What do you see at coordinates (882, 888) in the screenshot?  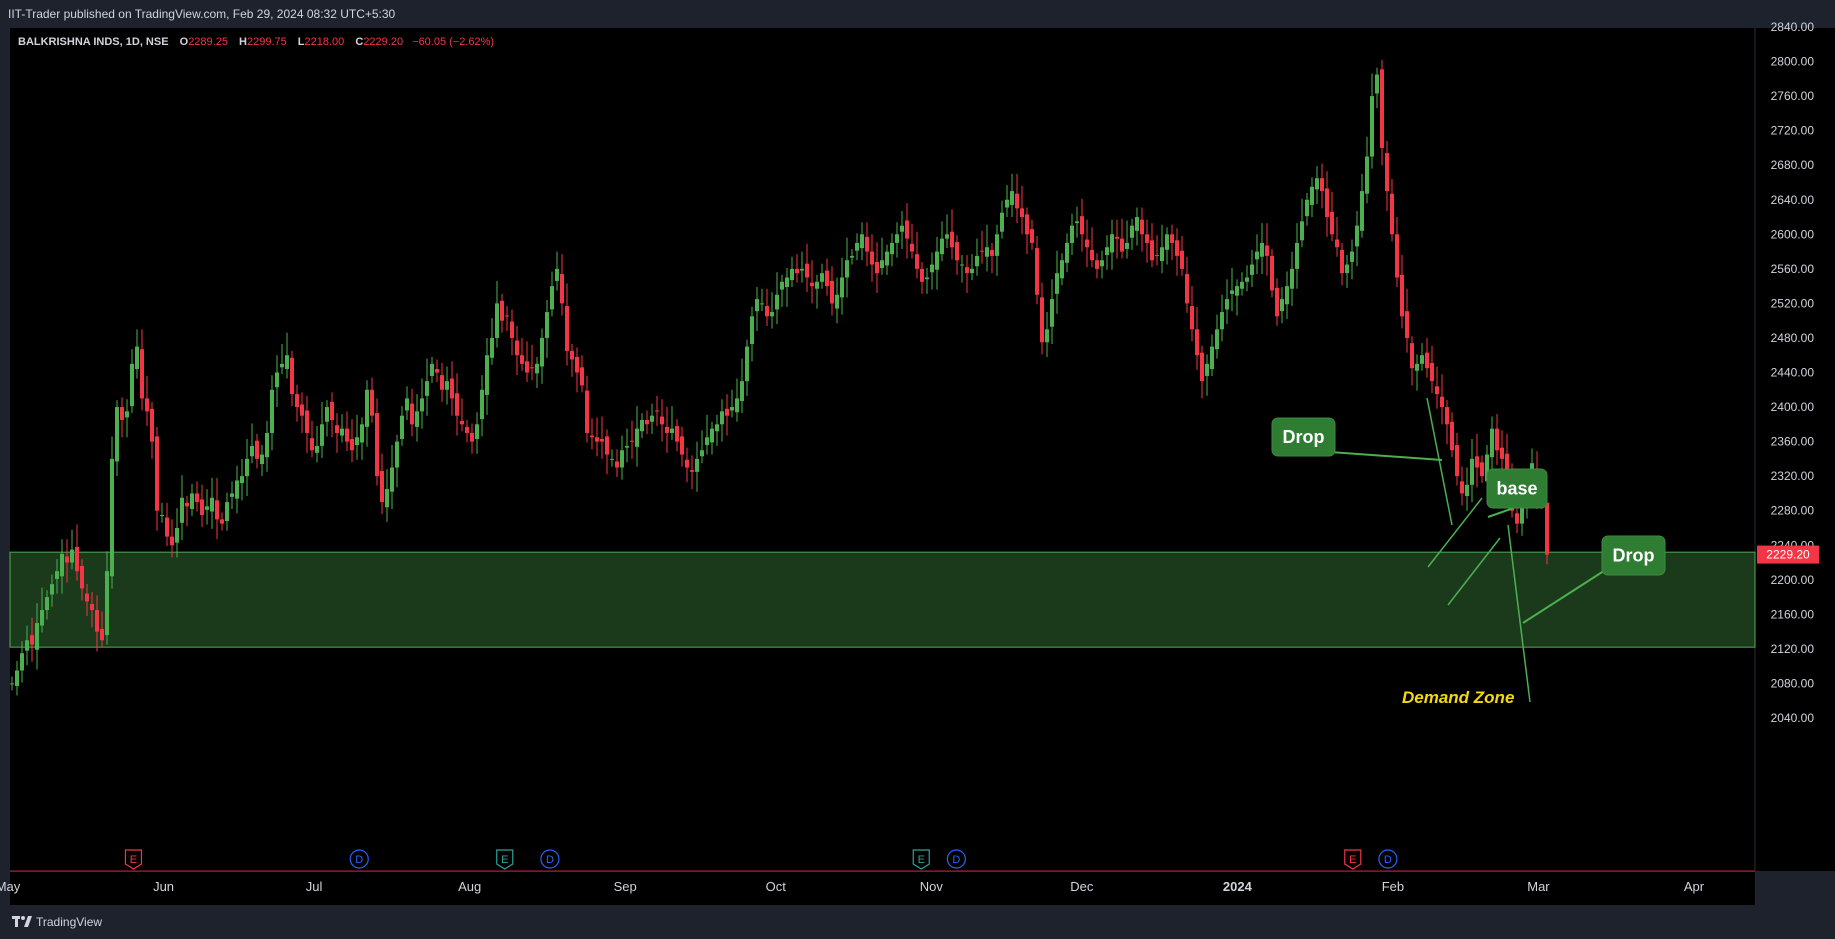 I see `time-axis-background` at bounding box center [882, 888].